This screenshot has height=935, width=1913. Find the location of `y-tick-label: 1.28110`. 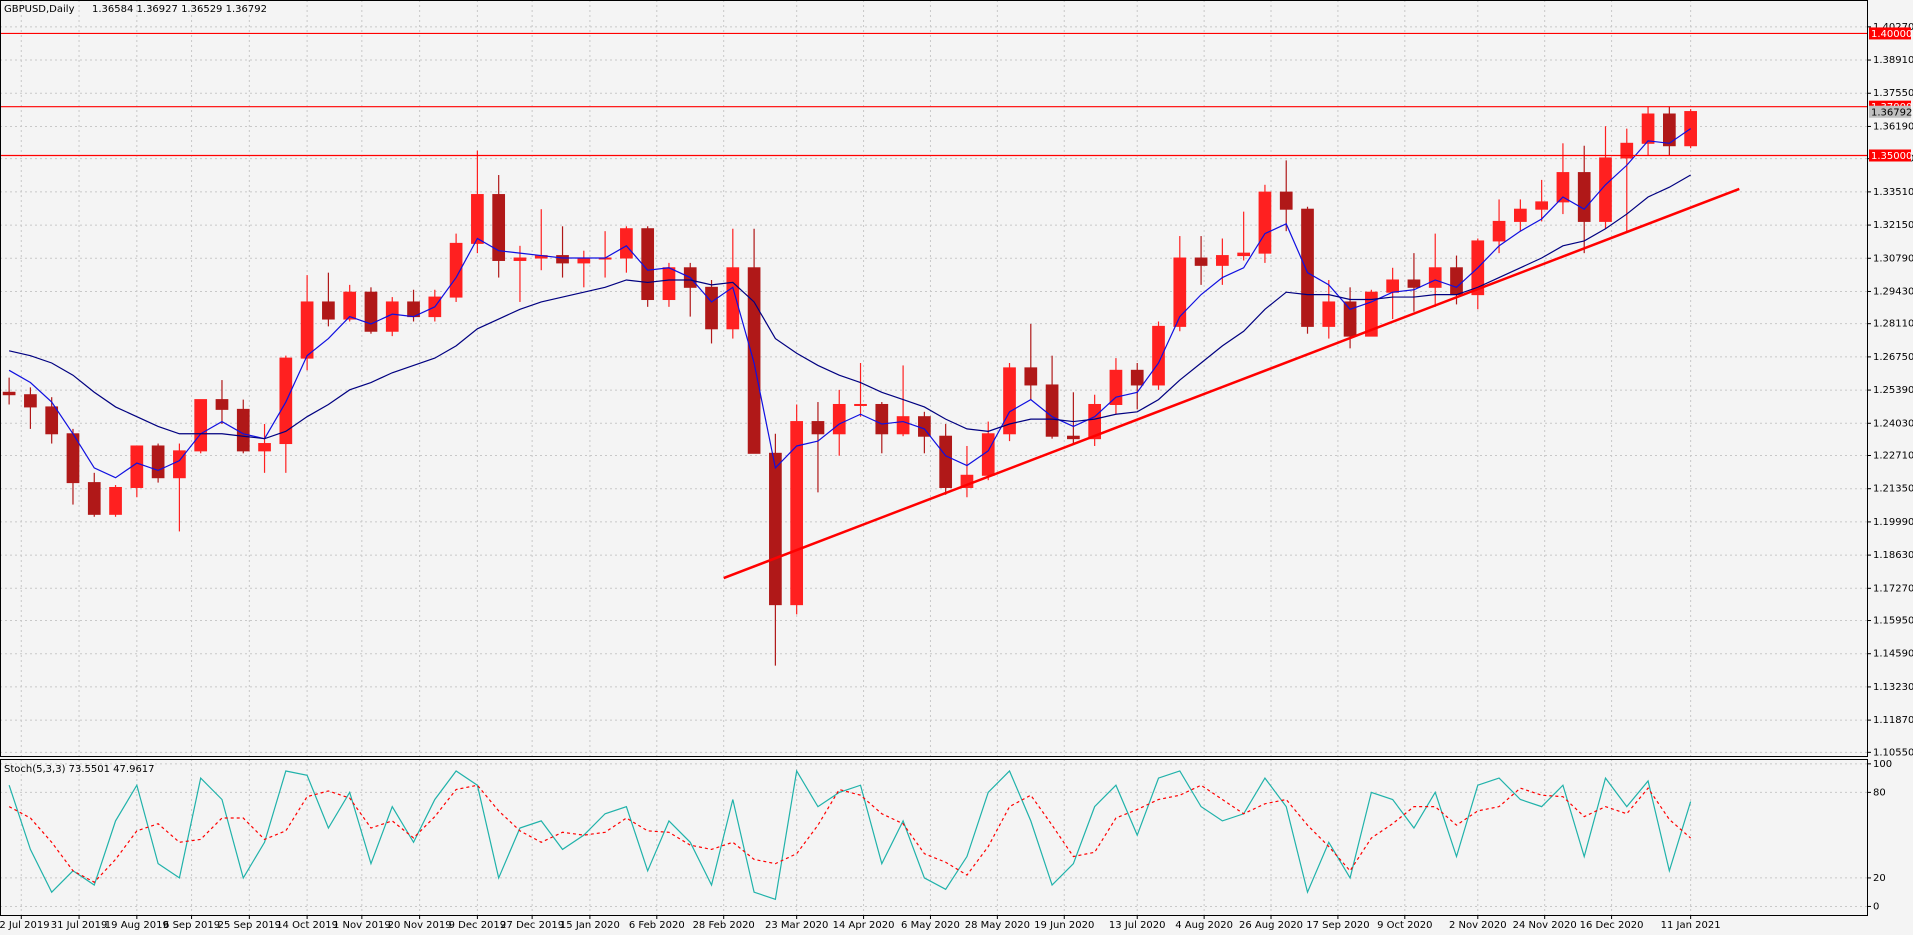

y-tick-label: 1.28110 is located at coordinates (1893, 324).